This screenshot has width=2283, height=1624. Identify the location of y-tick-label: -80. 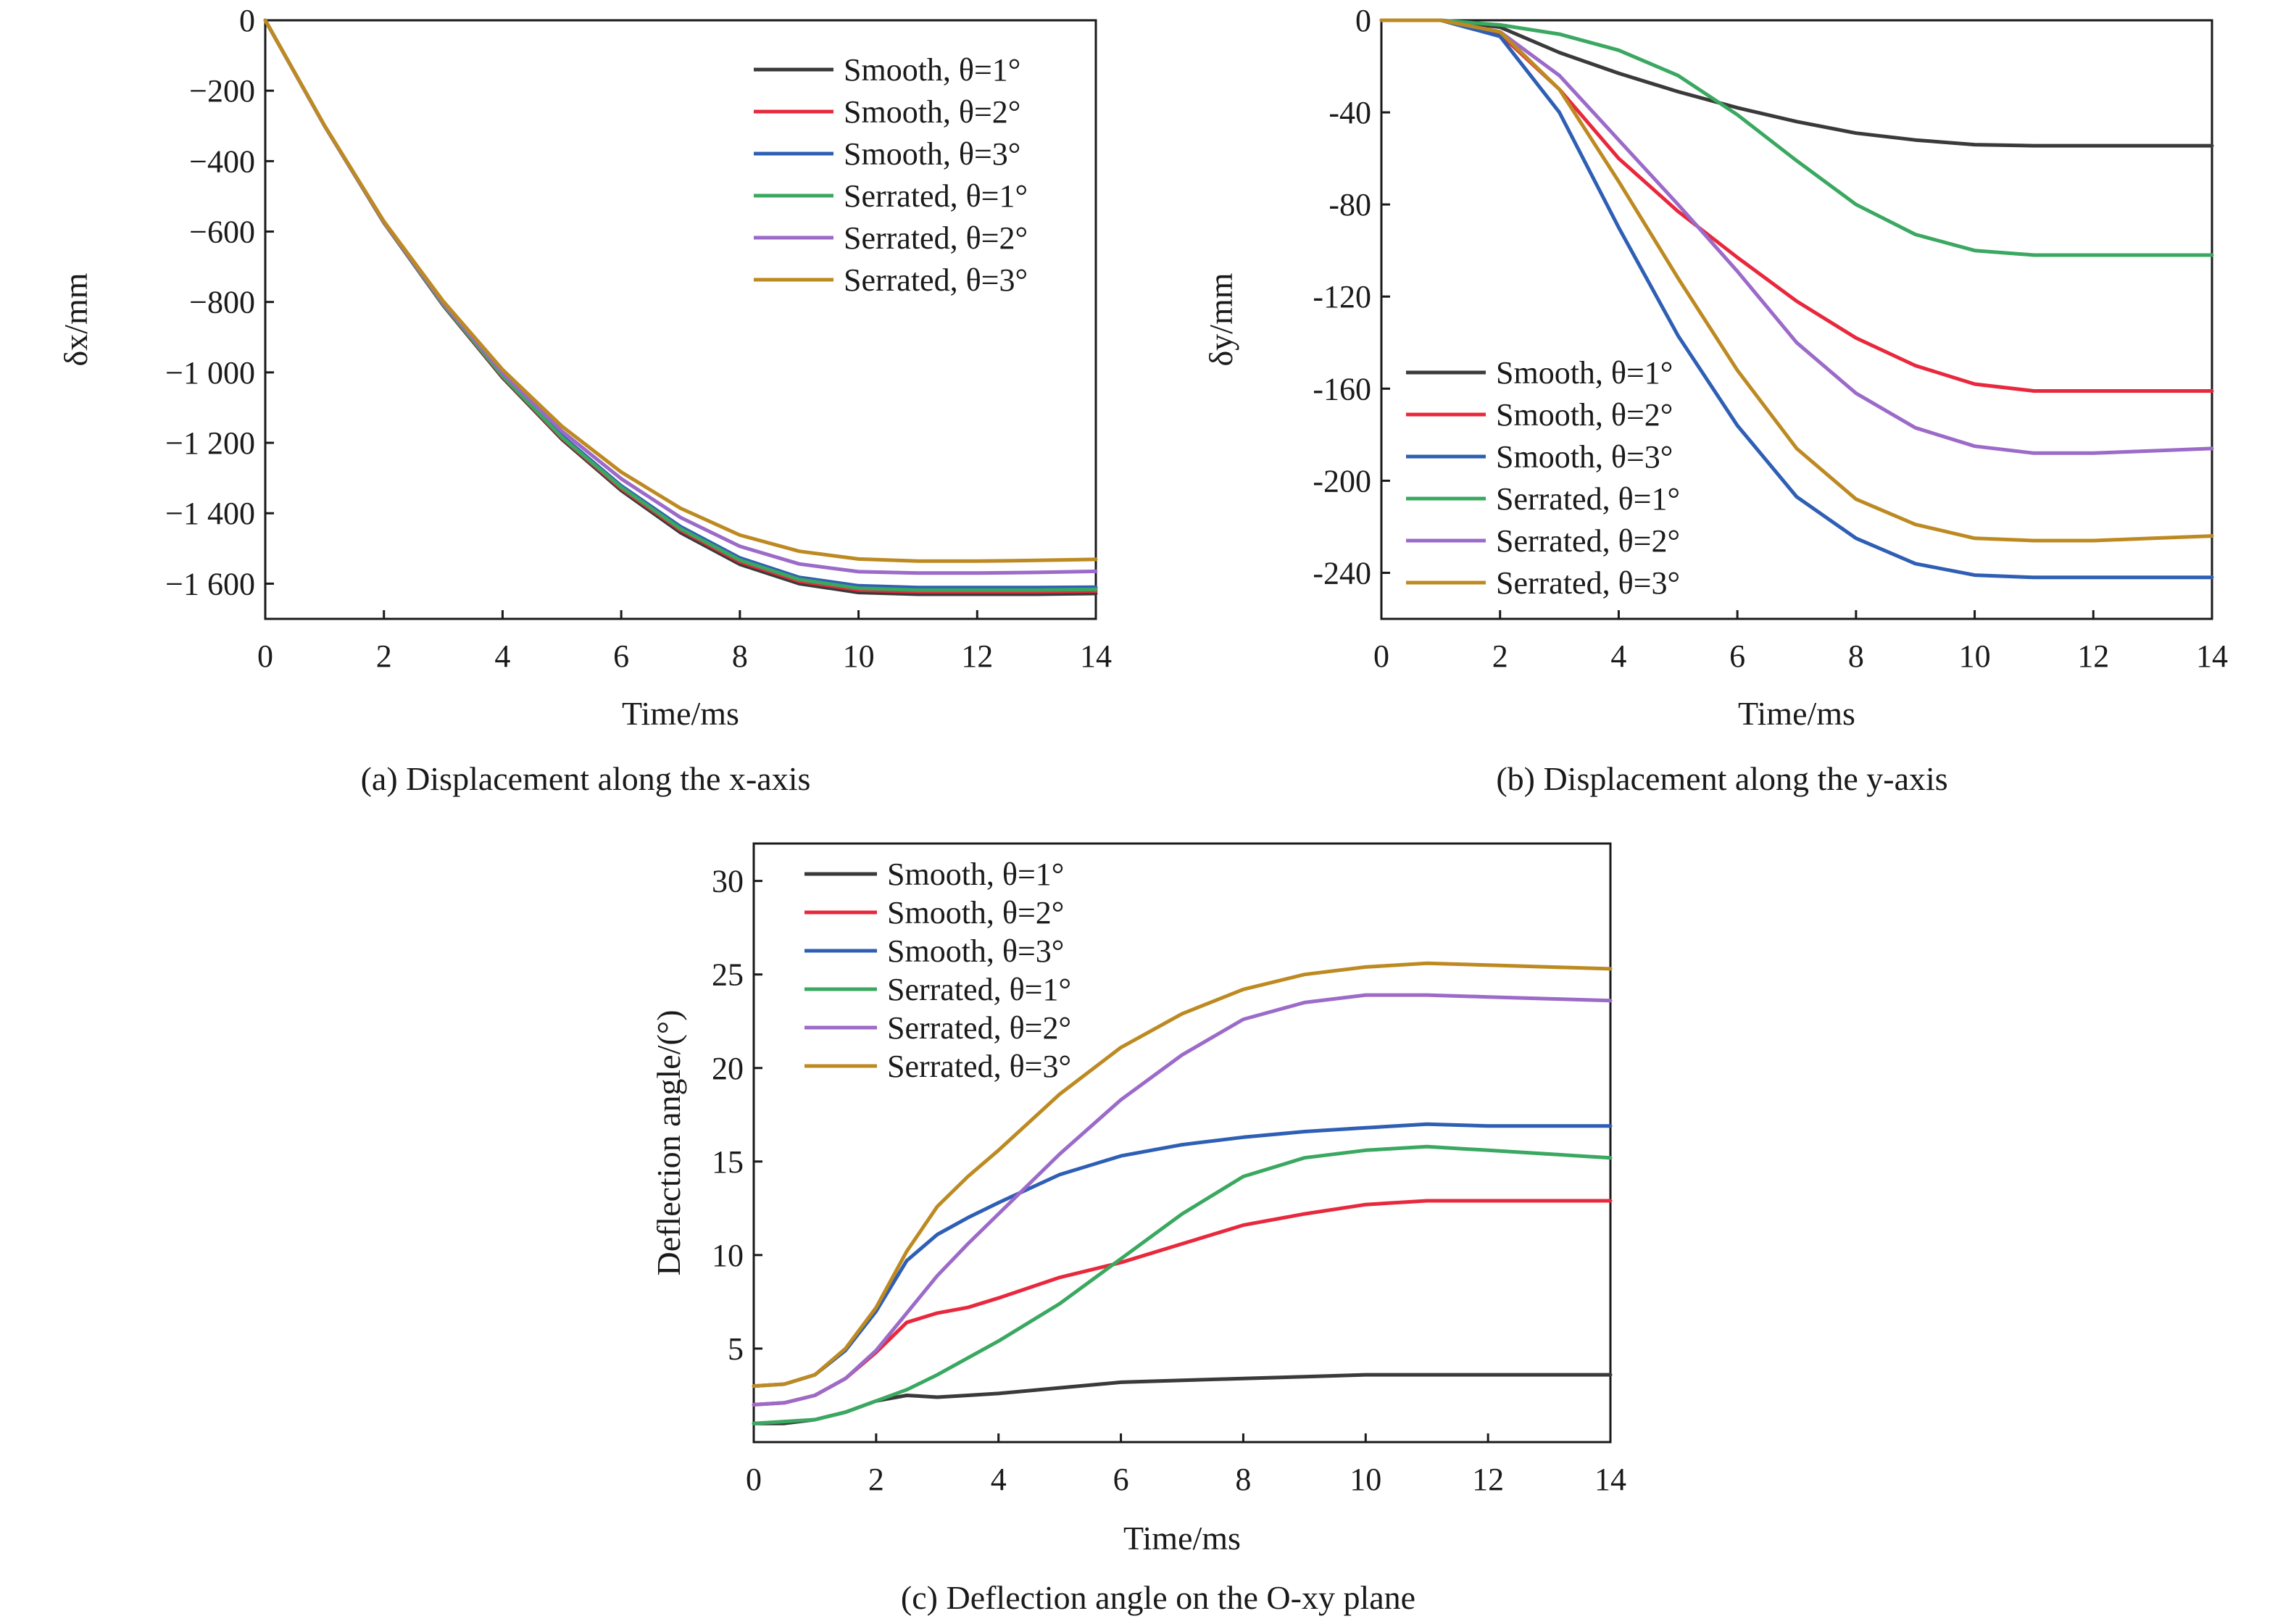
(1349, 204).